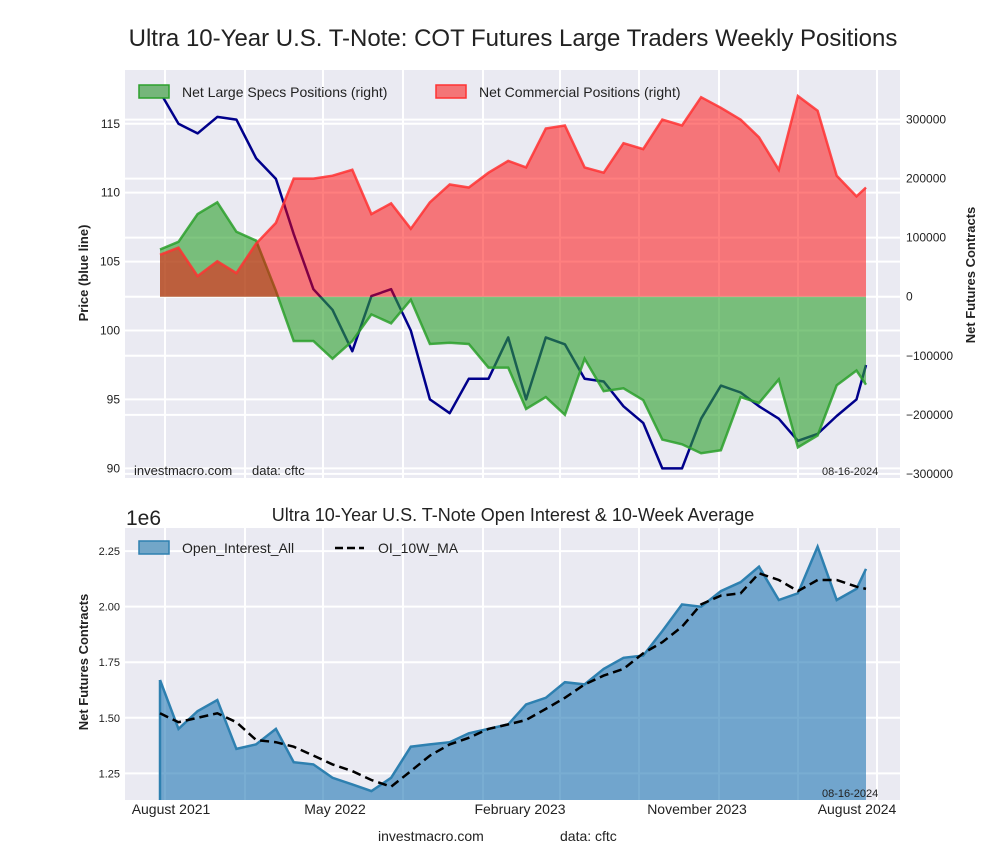 This screenshot has height=860, width=1000. I want to click on legend-swatch-large-specs, so click(154, 91).